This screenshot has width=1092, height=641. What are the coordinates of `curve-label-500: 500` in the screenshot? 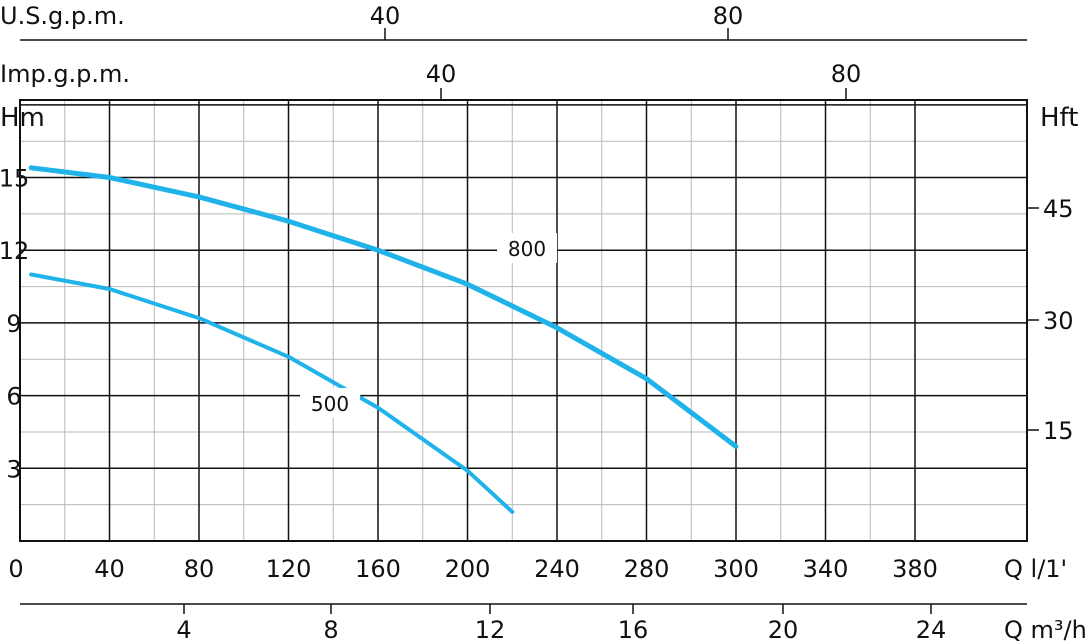 It's located at (330, 404).